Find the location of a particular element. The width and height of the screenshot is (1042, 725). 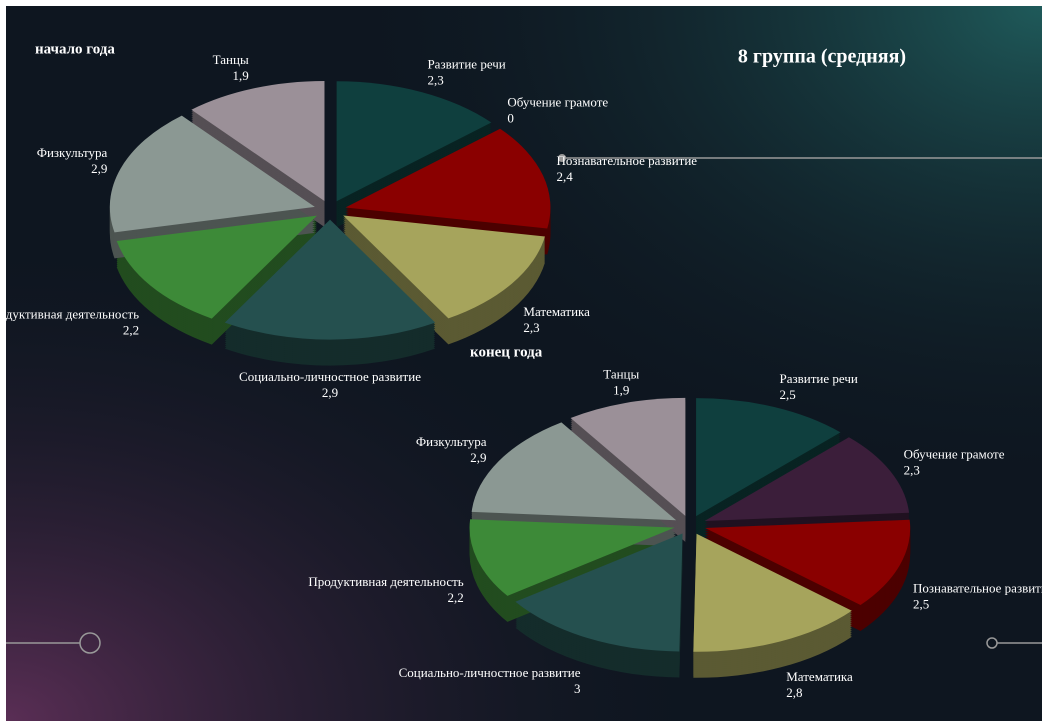

chart-title: конец года is located at coordinates (506, 352).